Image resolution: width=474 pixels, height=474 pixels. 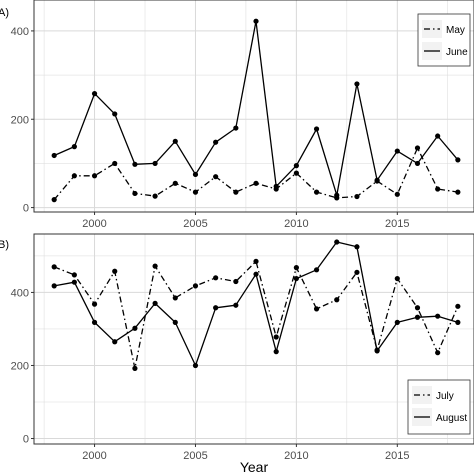 I want to click on data-point-july-2010, so click(x=296, y=268).